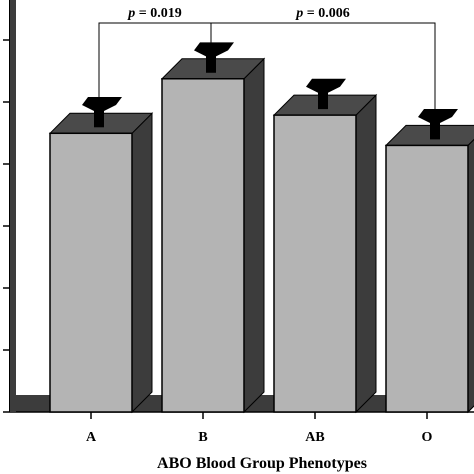 The image size is (474, 474). I want to click on x-tick-label-b: B, so click(202, 437).